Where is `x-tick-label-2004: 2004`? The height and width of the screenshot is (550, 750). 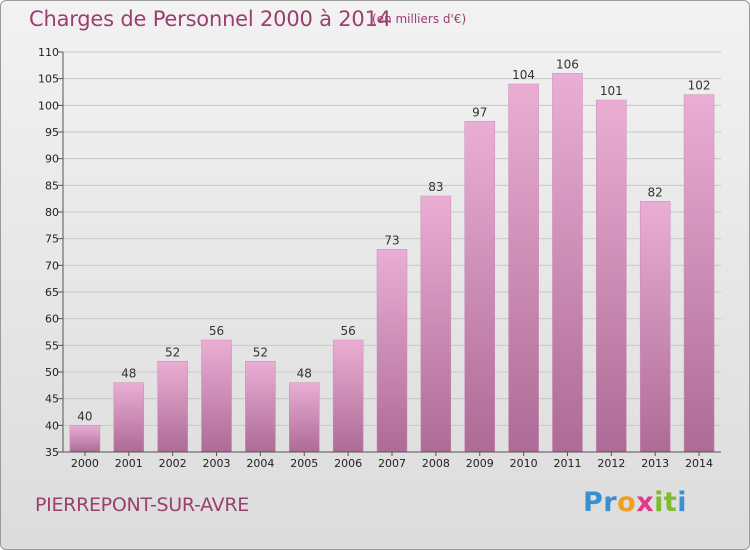
x-tick-label-2004: 2004 is located at coordinates (260, 463).